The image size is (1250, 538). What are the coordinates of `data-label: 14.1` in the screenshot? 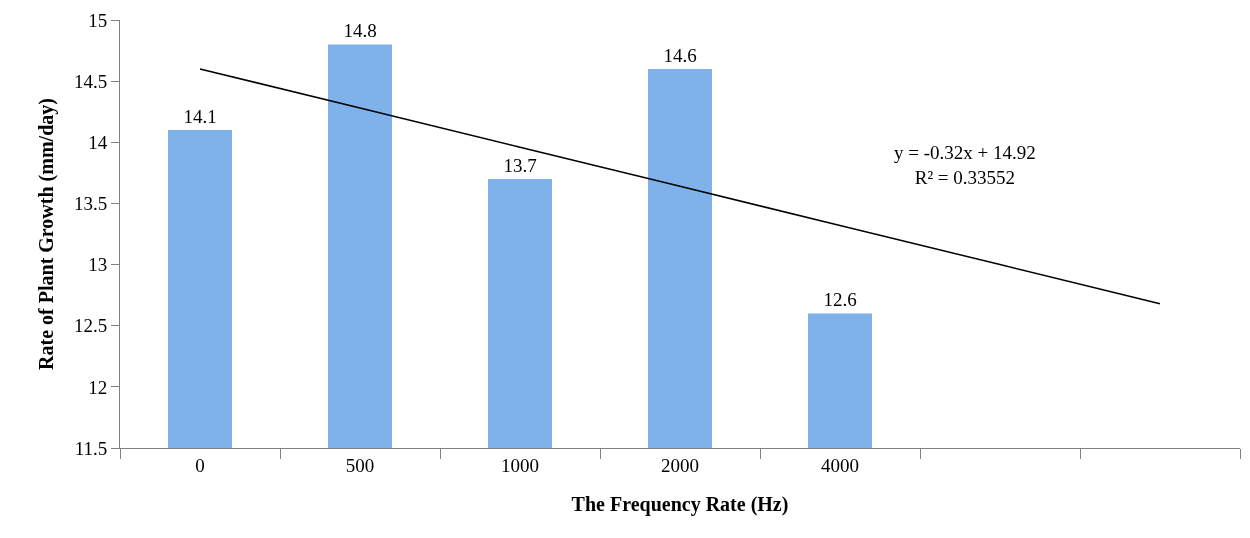 It's located at (200, 117).